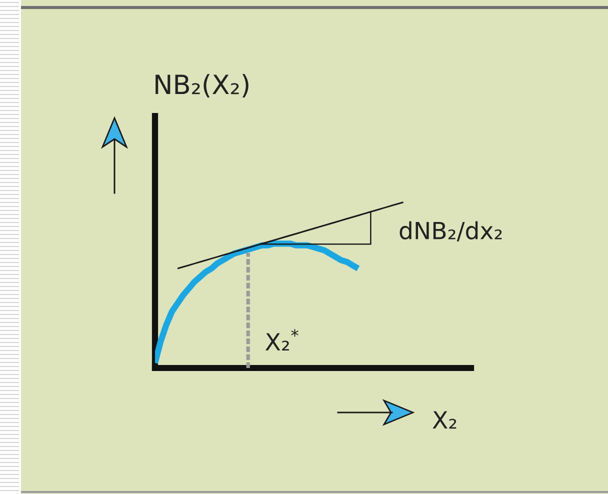  I want to click on annotation: dNB₂/dx₂, so click(451, 231).